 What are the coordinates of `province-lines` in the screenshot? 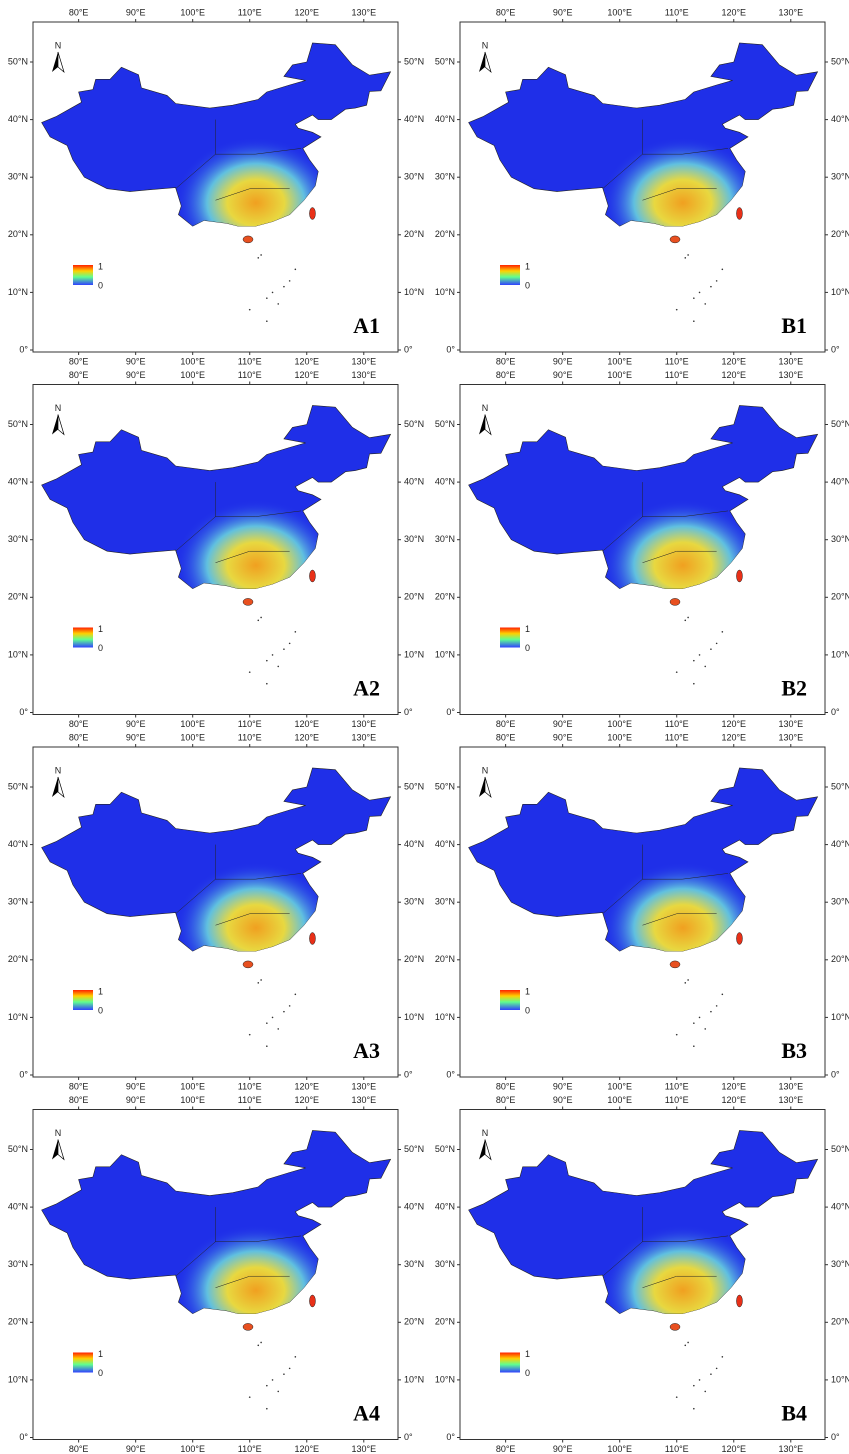 It's located at (665, 522).